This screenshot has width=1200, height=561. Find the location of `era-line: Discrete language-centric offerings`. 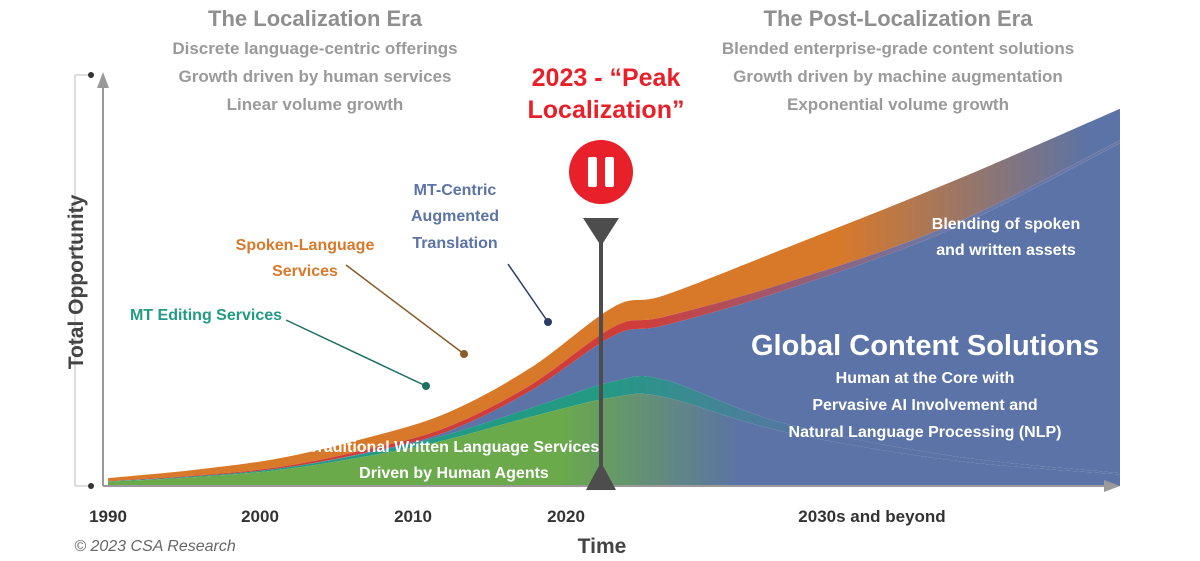

era-line: Discrete language-centric offerings is located at coordinates (314, 48).